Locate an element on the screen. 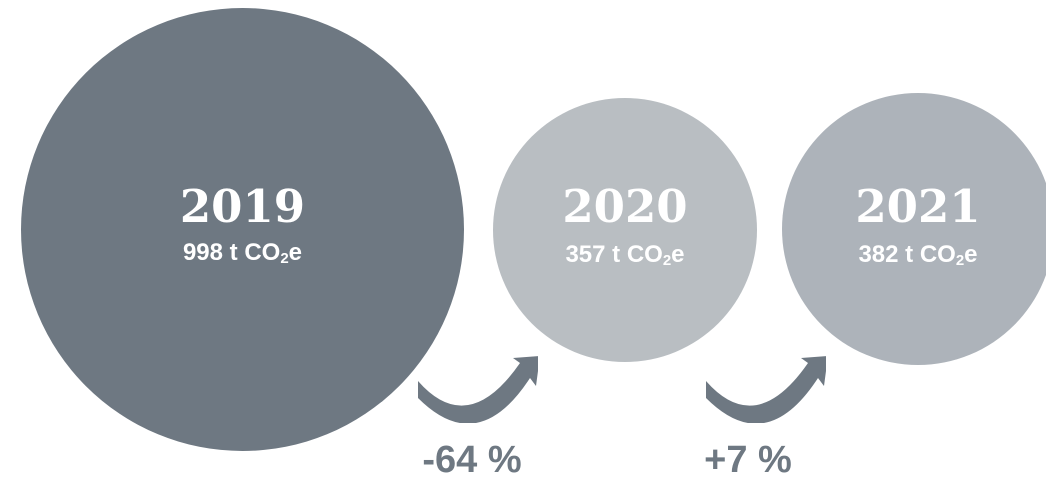 The height and width of the screenshot is (482, 1046). bubble-2021: 2021 382 t CO2e is located at coordinates (914, 229).